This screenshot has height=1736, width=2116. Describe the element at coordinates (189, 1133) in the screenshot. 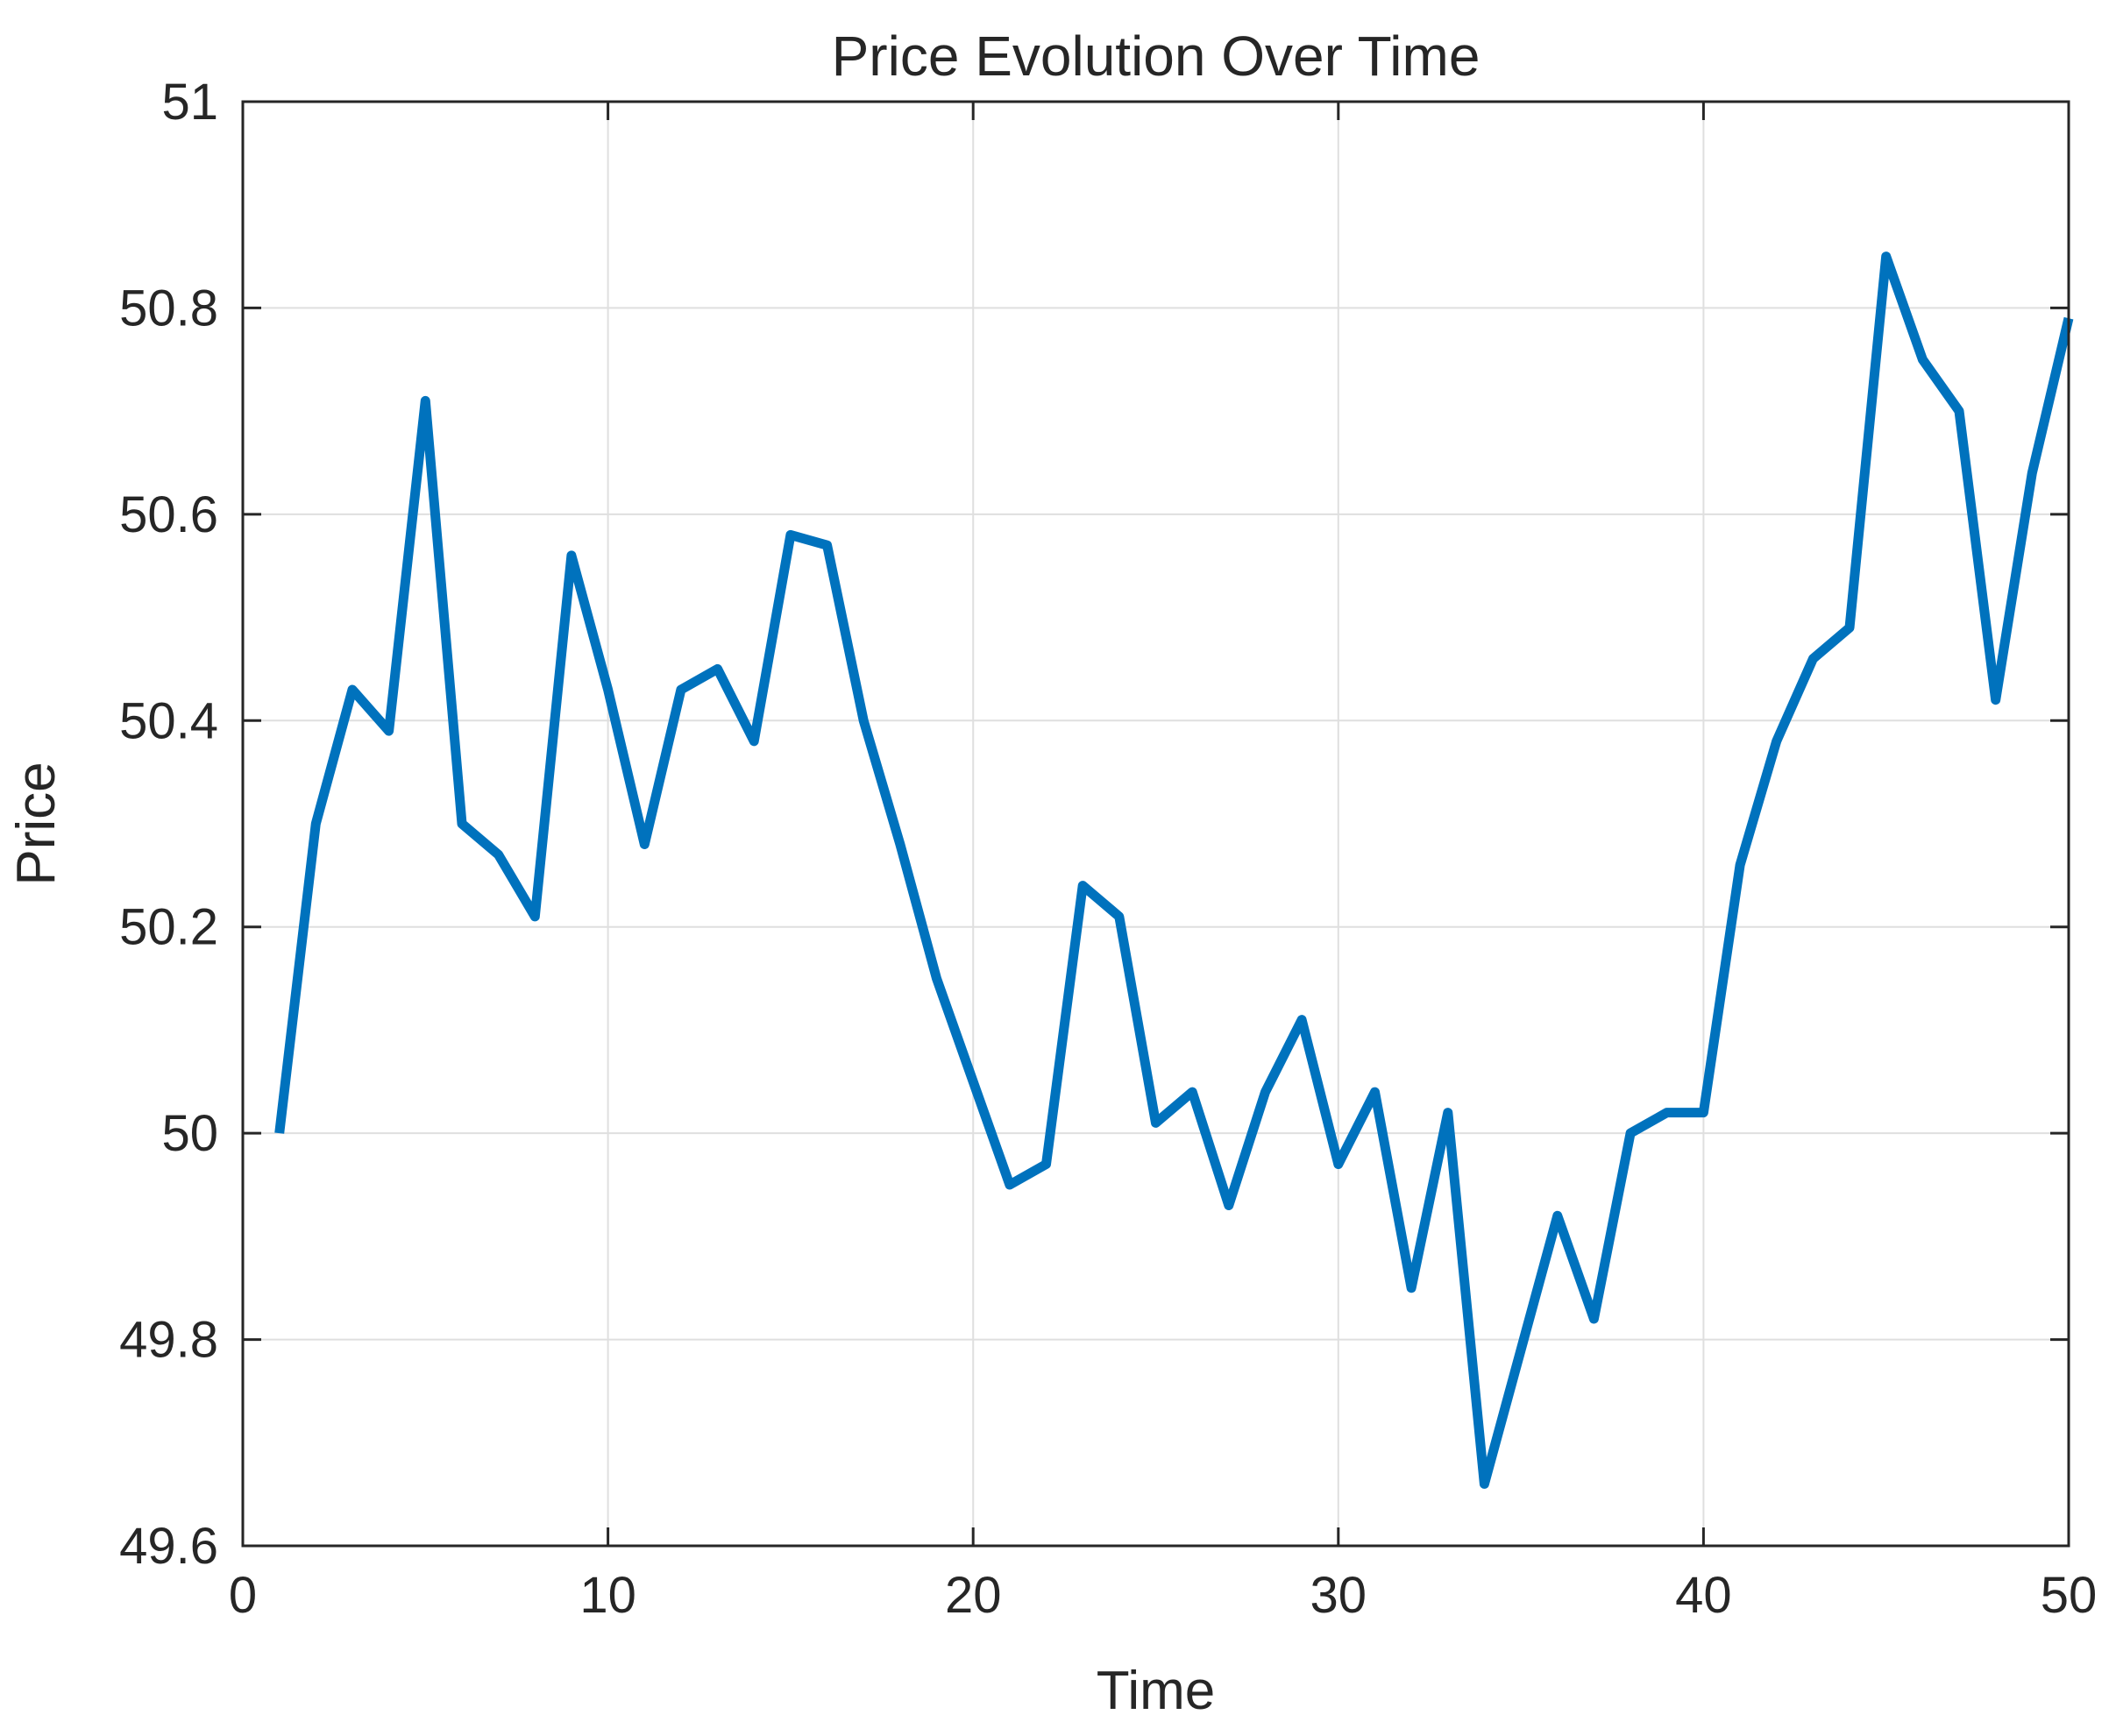

I see `y-tick-label: 50` at that location.